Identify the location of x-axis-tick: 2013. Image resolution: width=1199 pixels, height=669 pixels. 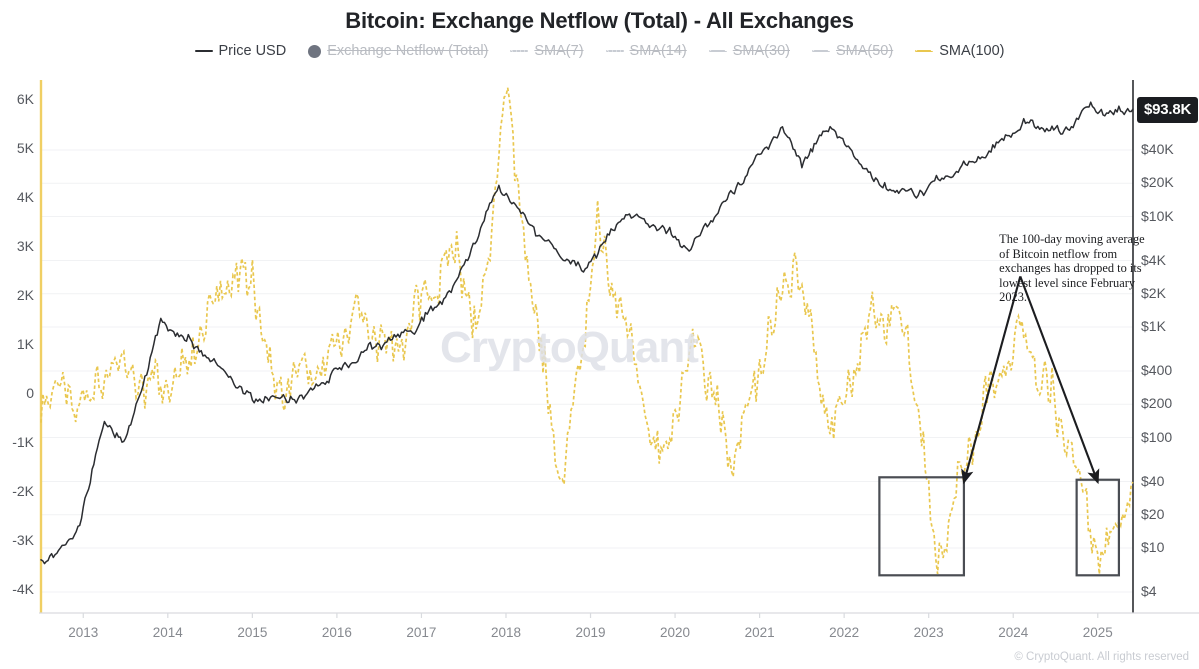
(83, 632).